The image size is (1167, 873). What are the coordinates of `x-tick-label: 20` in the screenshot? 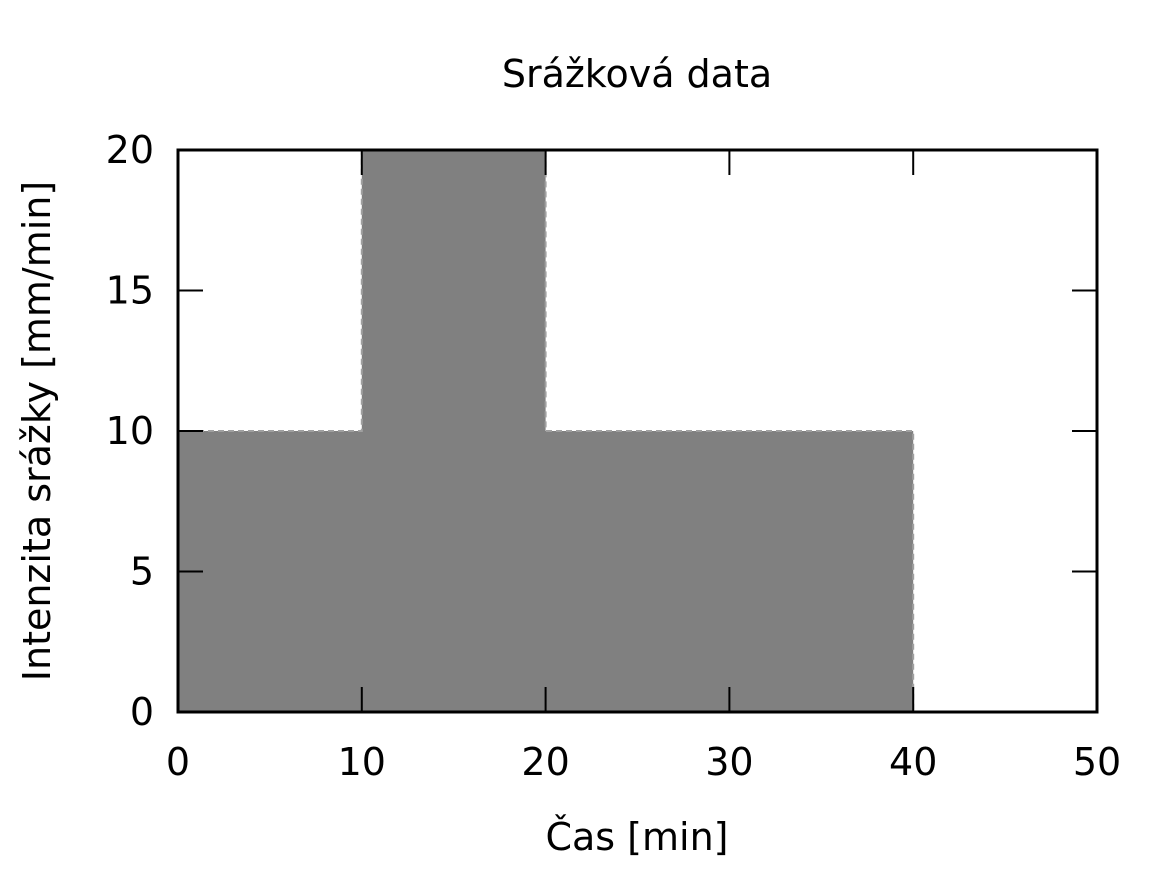 It's located at (545, 762).